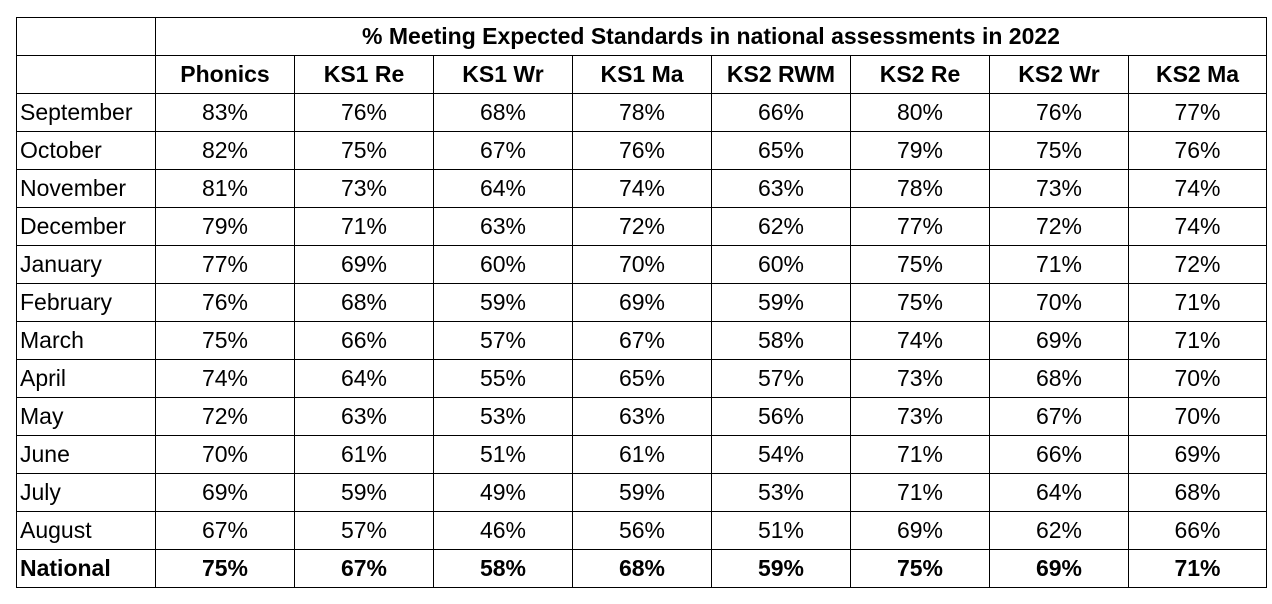 This screenshot has height=604, width=1272. What do you see at coordinates (225, 264) in the screenshot?
I see `value-cell: 77%` at bounding box center [225, 264].